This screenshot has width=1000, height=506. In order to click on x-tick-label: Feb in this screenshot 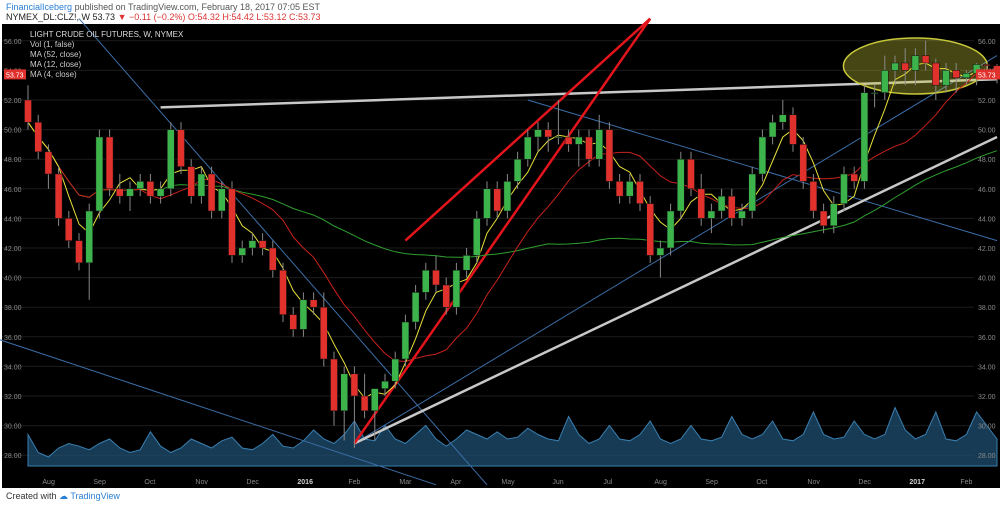, I will do `click(966, 482)`.